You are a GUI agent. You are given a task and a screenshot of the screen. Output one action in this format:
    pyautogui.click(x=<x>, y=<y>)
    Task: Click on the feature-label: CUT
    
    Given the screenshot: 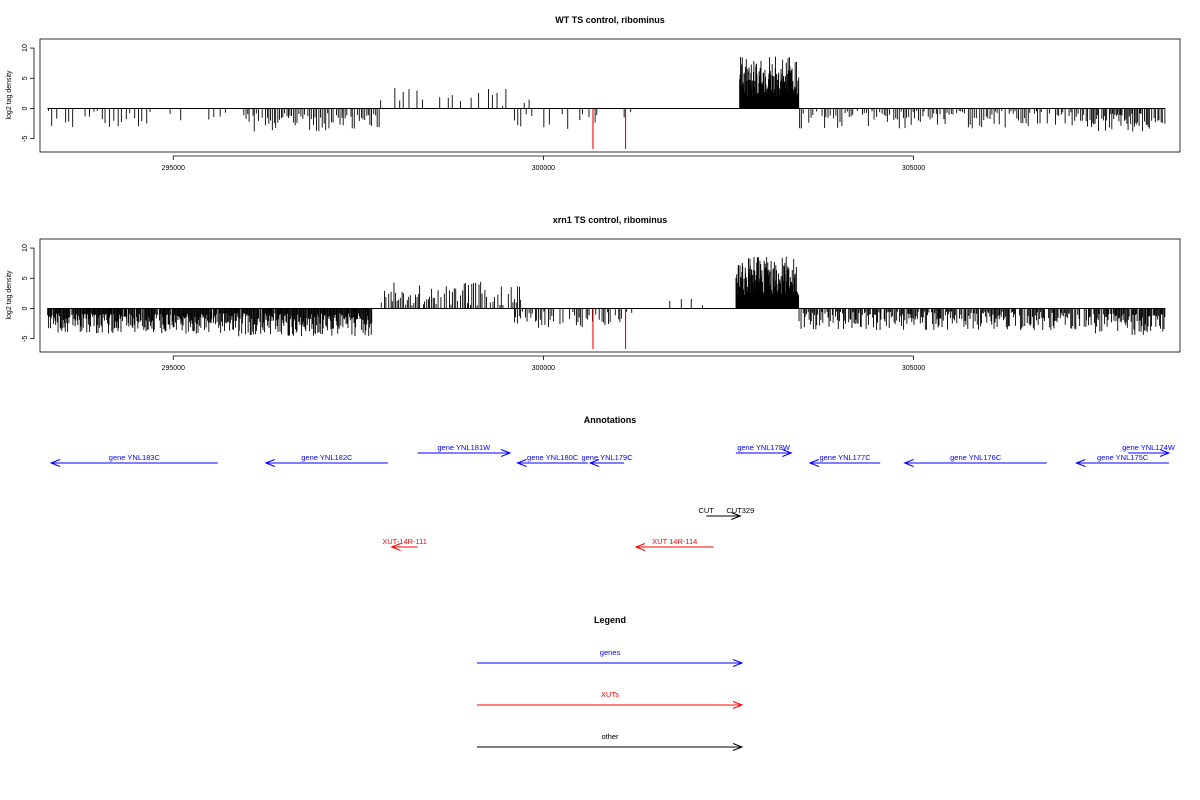 What is the action you would take?
    pyautogui.click(x=707, y=510)
    